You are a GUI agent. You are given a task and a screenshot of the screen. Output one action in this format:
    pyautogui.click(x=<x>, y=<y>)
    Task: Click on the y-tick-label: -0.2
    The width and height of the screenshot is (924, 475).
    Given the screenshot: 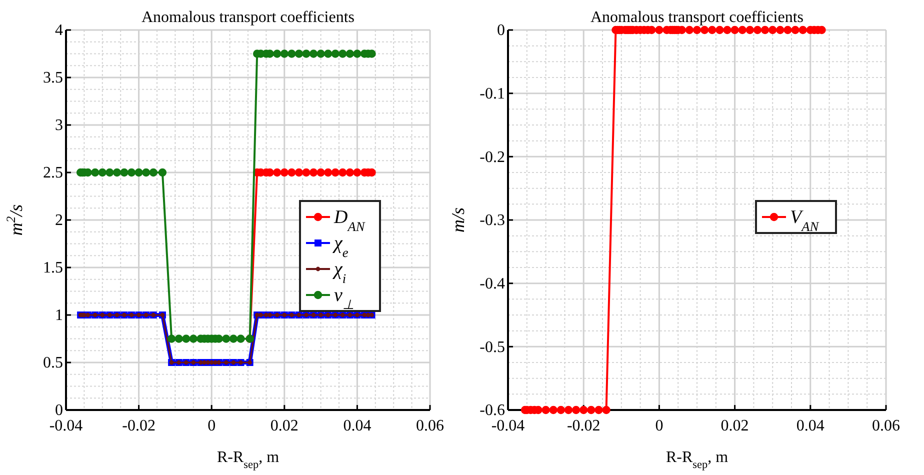 What is the action you would take?
    pyautogui.click(x=492, y=157)
    